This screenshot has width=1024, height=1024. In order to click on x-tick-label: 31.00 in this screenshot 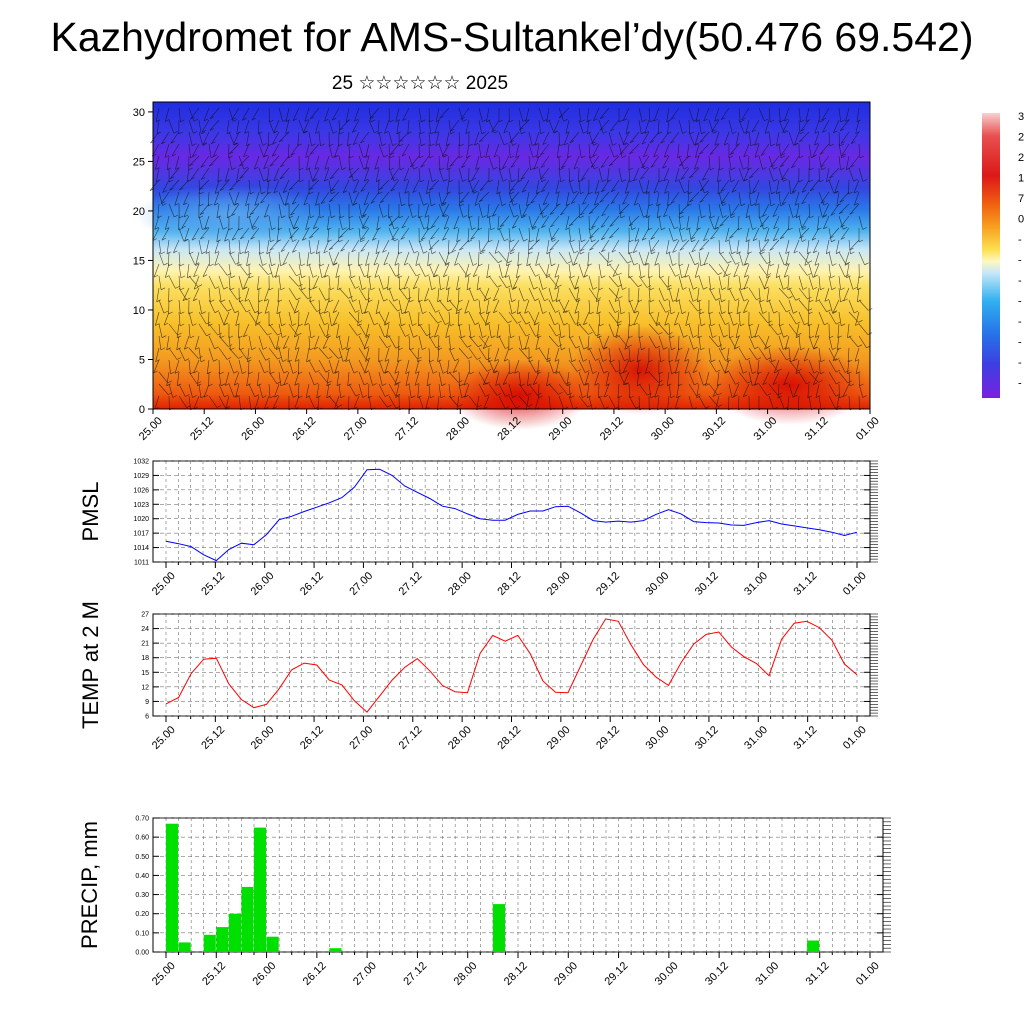, I will do `click(767, 974)`.